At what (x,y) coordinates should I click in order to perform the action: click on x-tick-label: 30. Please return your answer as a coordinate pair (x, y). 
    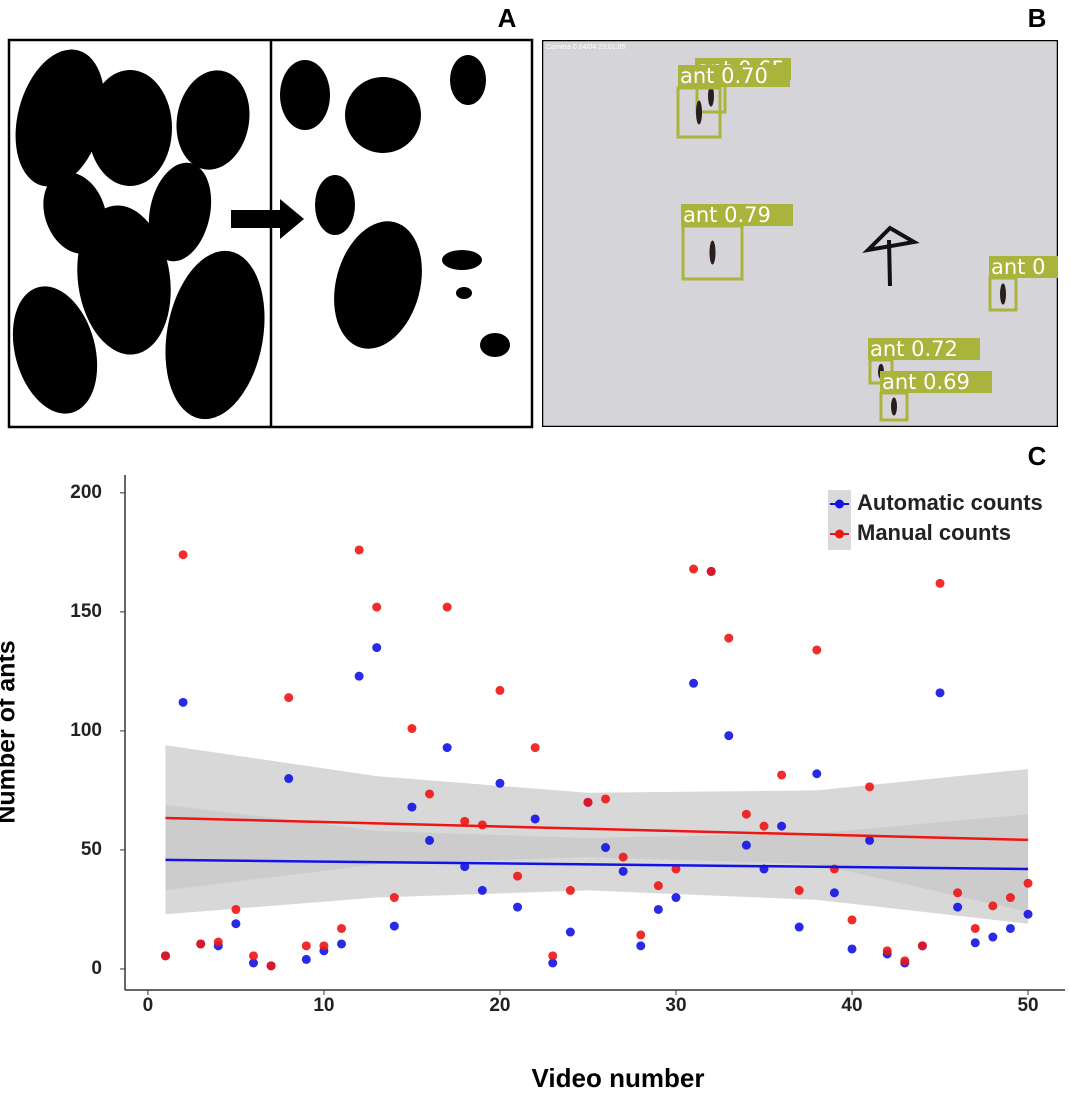
    Looking at the image, I should click on (675, 1005).